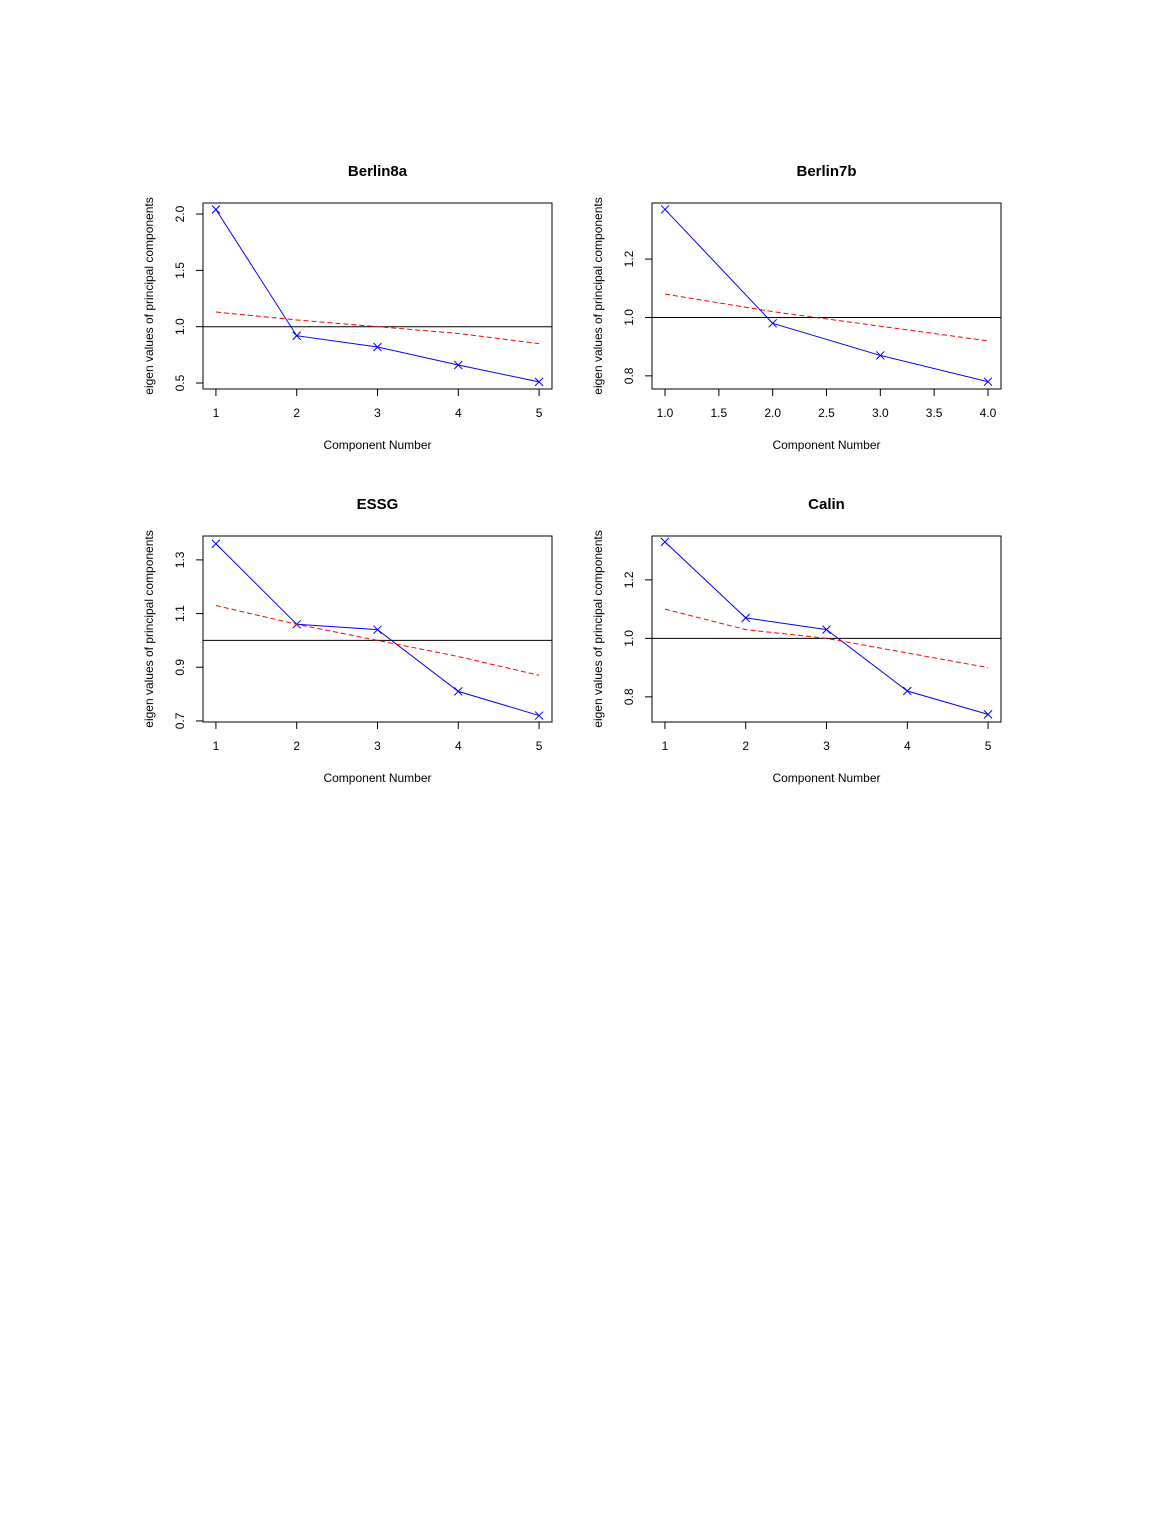  I want to click on panel-title: Berlin8a, so click(378, 171).